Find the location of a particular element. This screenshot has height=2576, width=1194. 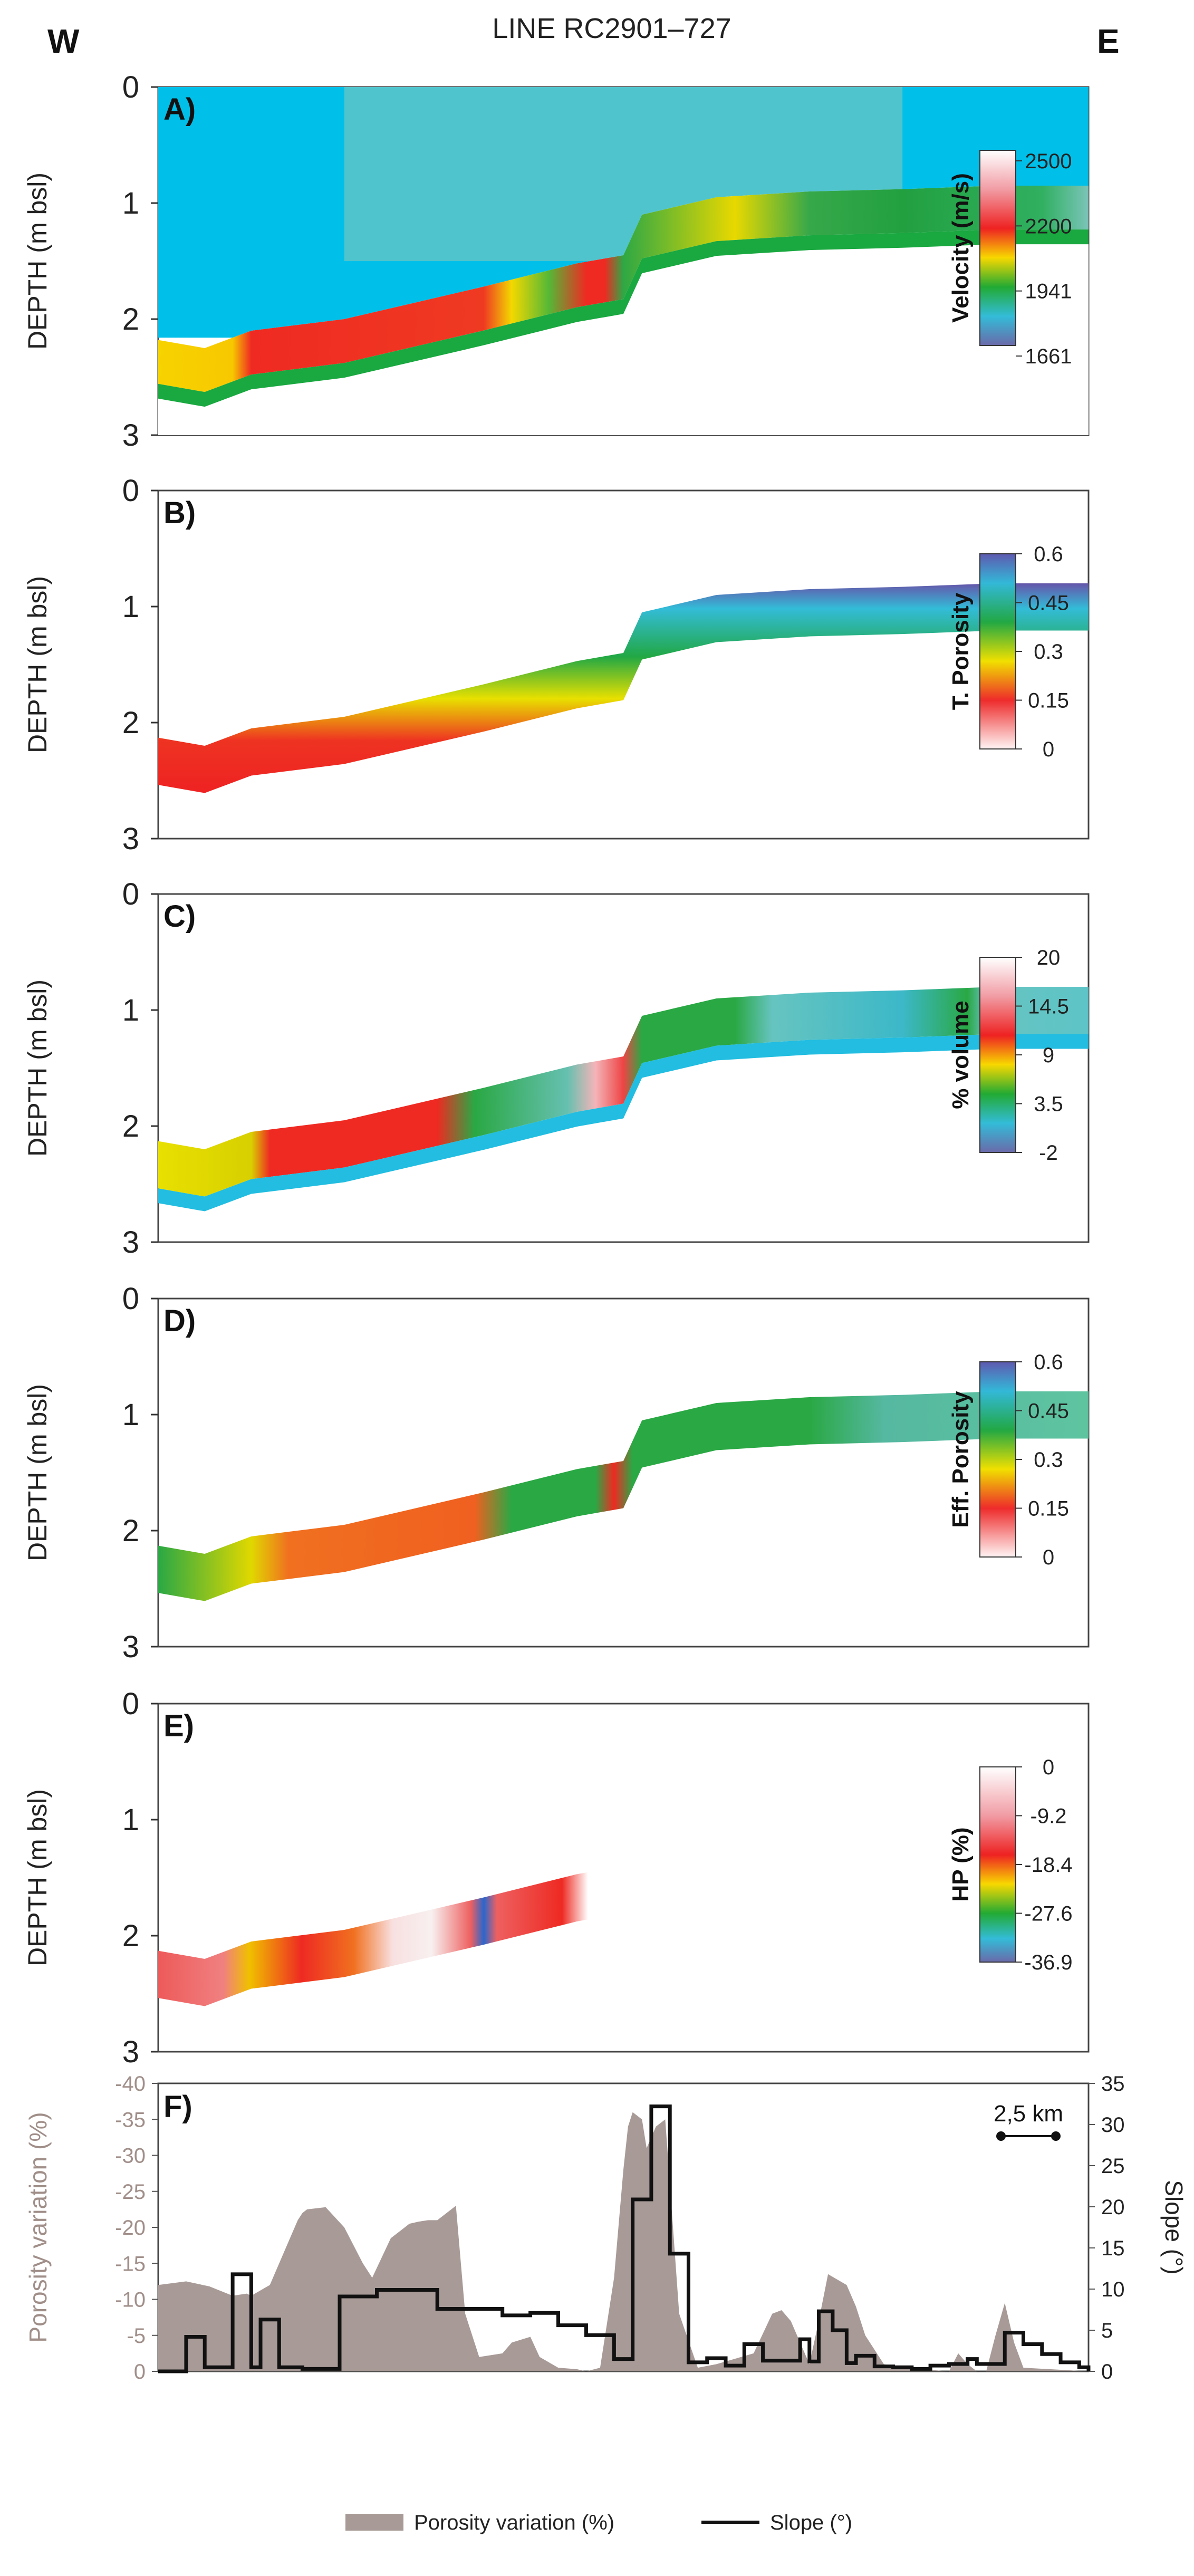

slope-step-line is located at coordinates (624, 2239).